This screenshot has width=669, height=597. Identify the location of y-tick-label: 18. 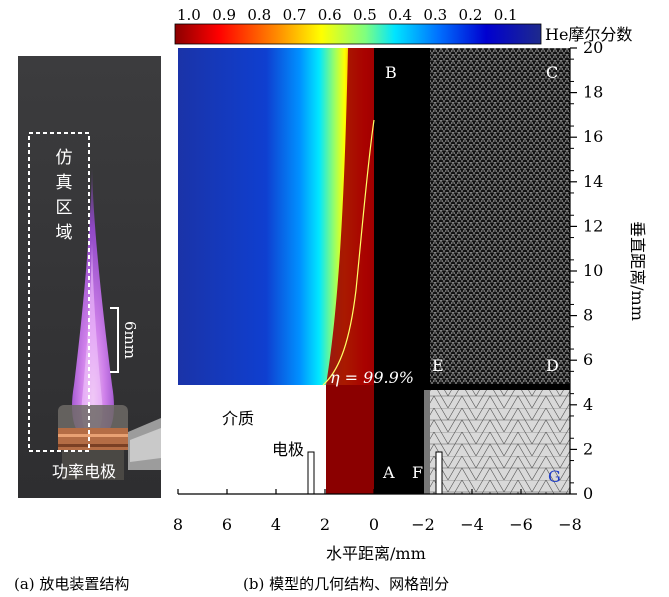
(593, 92).